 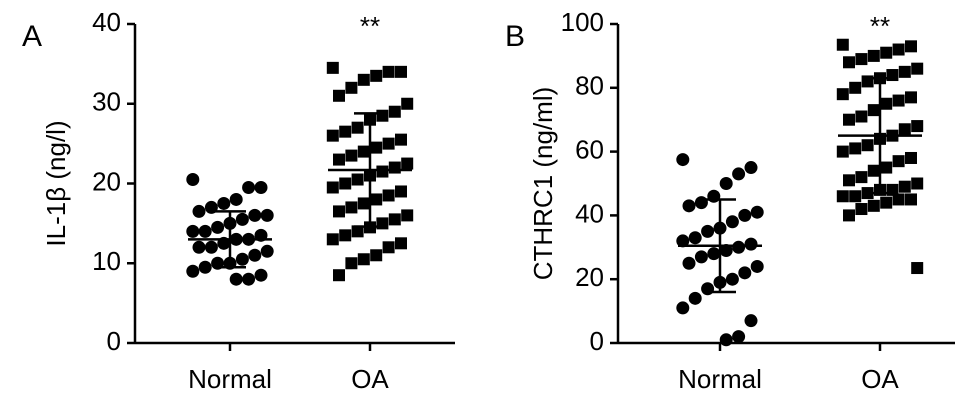 What do you see at coordinates (32, 36) in the screenshot?
I see `panel-label: A` at bounding box center [32, 36].